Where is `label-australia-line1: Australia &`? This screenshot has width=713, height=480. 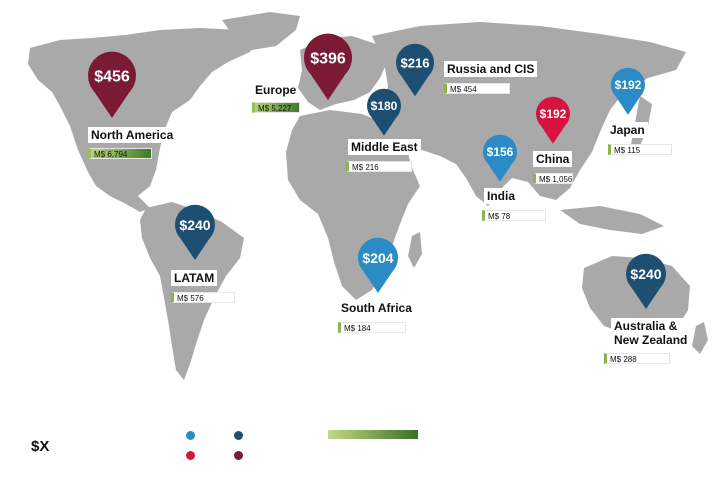 label-australia-line1: Australia & is located at coordinates (646, 326).